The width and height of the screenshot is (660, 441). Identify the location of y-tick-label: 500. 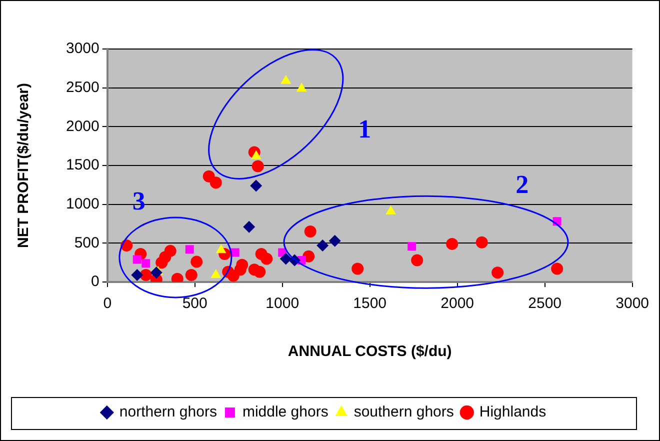
(87, 243).